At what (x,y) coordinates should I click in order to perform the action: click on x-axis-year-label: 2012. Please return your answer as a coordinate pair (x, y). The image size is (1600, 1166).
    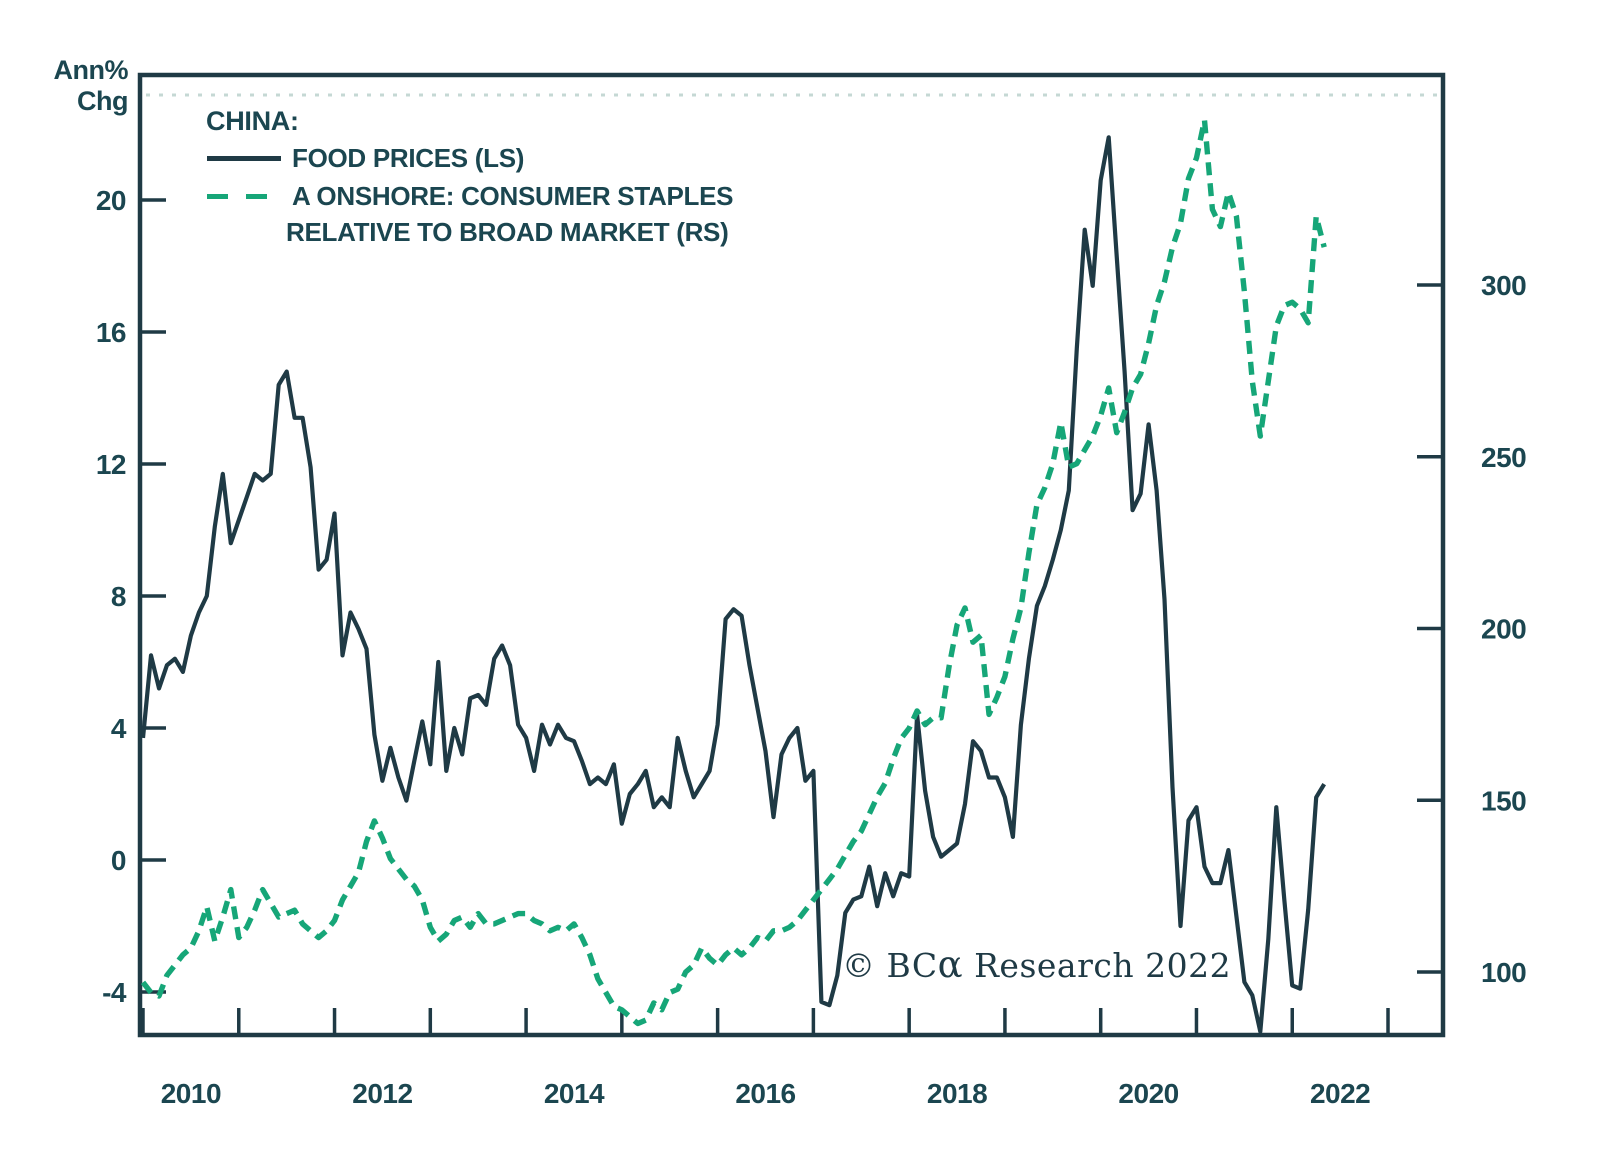
    Looking at the image, I should click on (382, 1093).